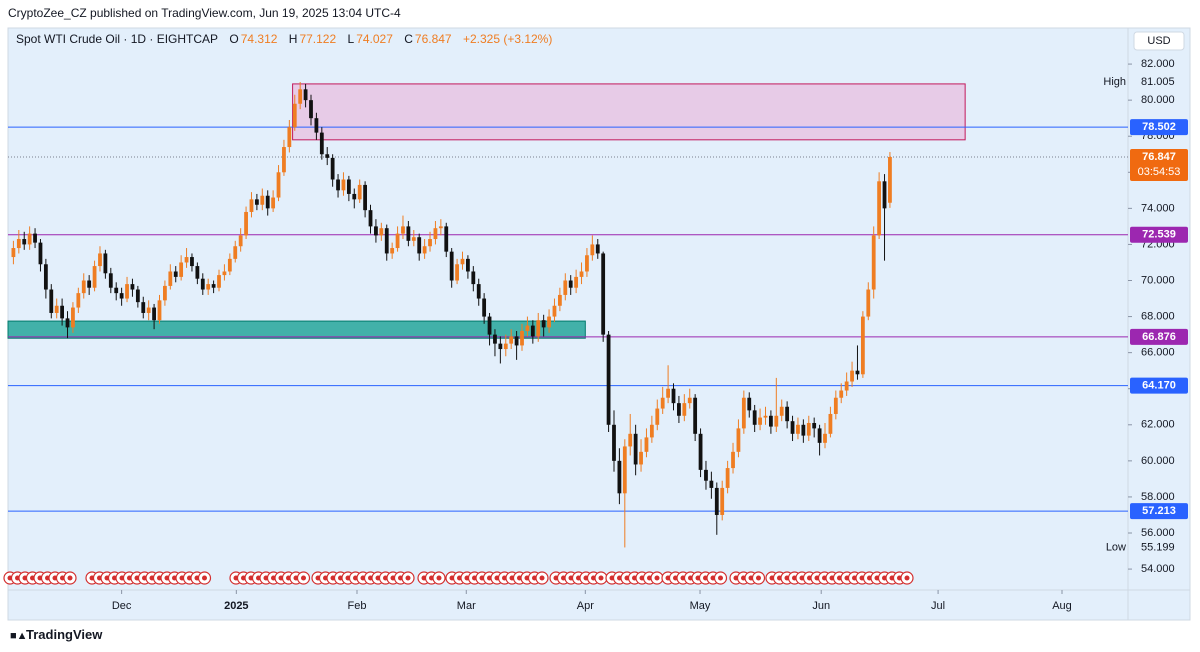 Image resolution: width=1200 pixels, height=652 pixels. I want to click on legend-key: L, so click(351, 39).